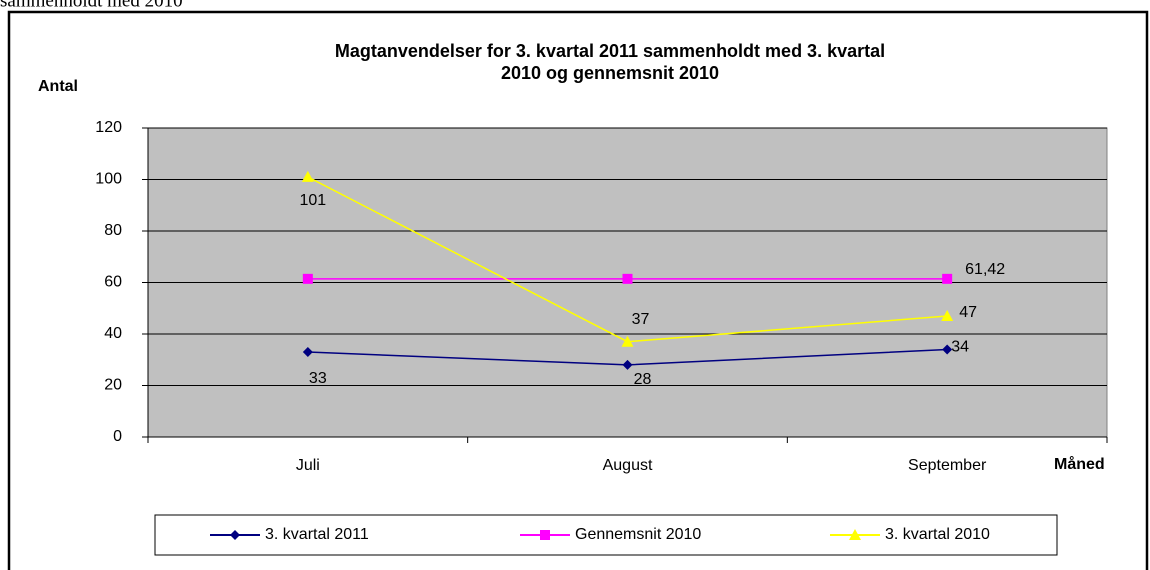 Image resolution: width=1150 pixels, height=570 pixels. I want to click on legend-label: Gennemsnit 2010, so click(638, 534).